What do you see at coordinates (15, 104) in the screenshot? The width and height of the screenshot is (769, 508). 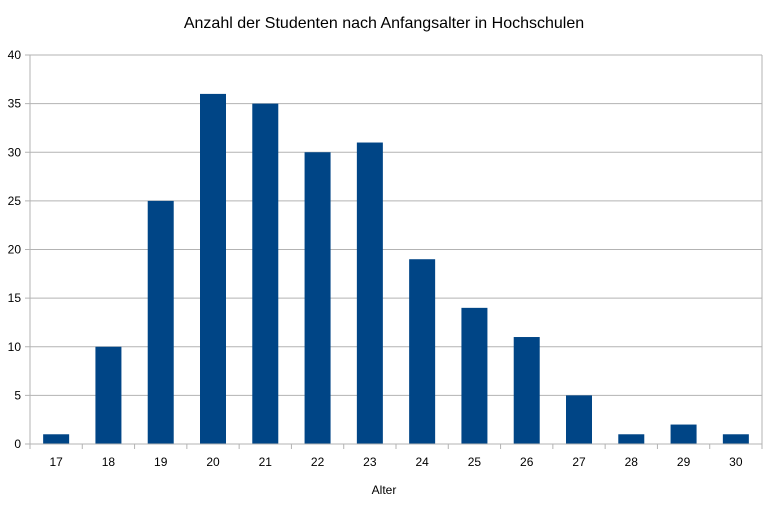 I see `y-tick-label: 35` at bounding box center [15, 104].